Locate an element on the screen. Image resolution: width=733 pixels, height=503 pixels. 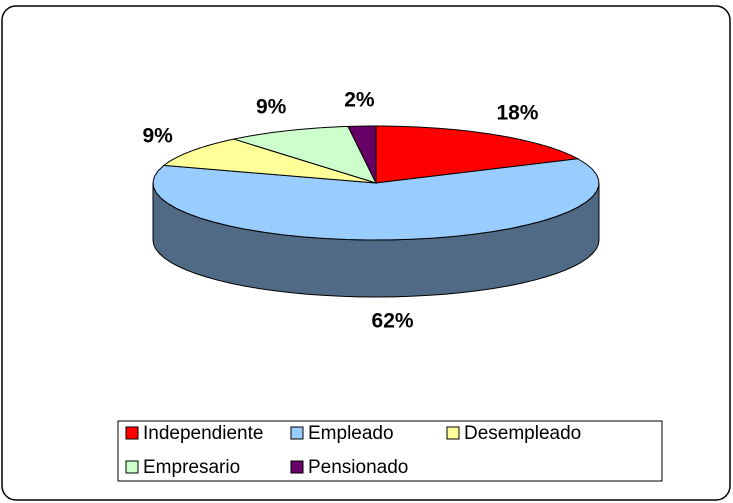
legend-label: Empresario is located at coordinates (191, 467).